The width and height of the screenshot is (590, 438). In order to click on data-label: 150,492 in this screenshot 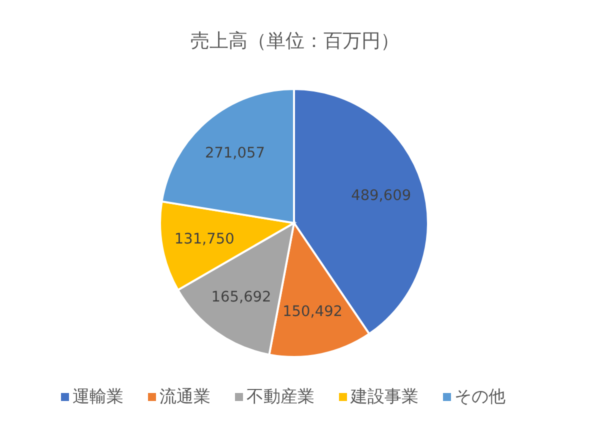, I will do `click(312, 312)`.